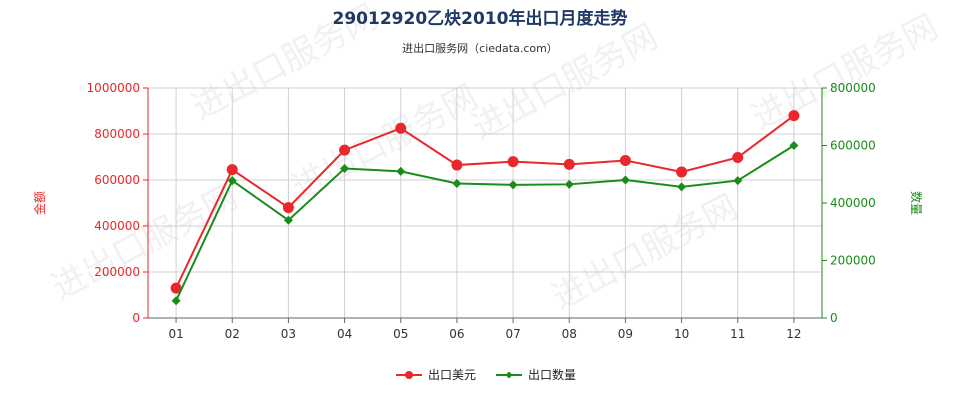 This screenshot has height=400, width=960. What do you see at coordinates (737, 334) in the screenshot?
I see `x-tick-label: 11` at bounding box center [737, 334].